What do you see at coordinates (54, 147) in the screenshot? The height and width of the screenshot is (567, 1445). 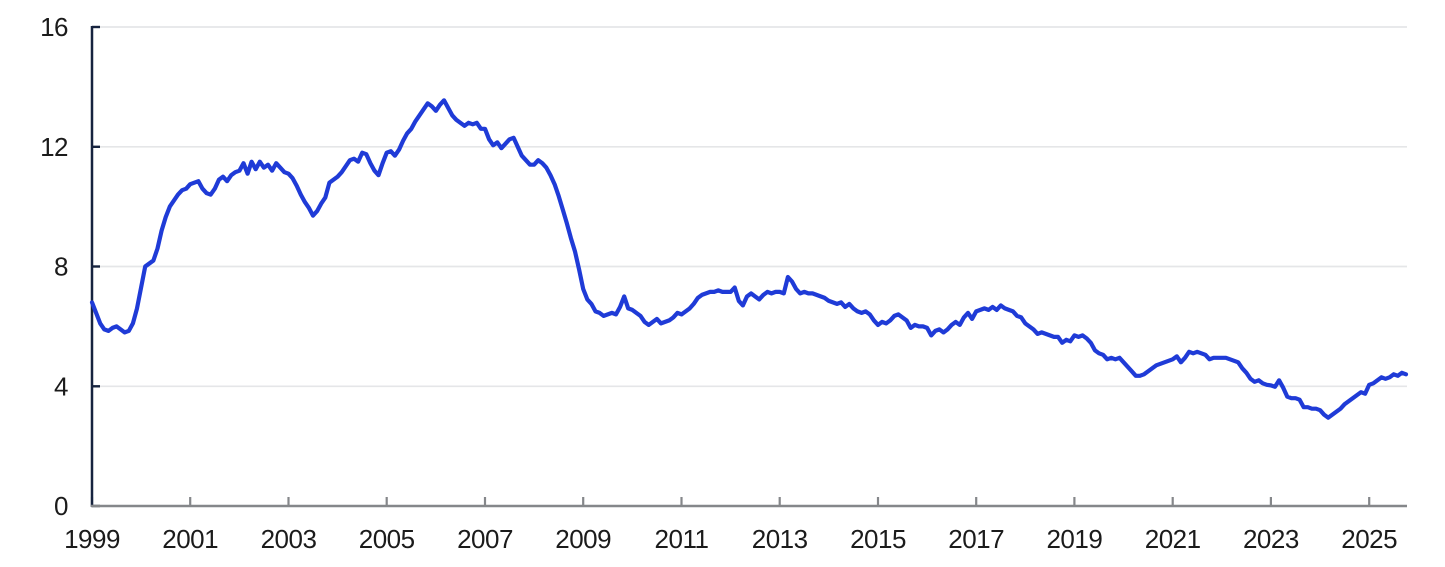 I see `y-tick-label: 12` at bounding box center [54, 147].